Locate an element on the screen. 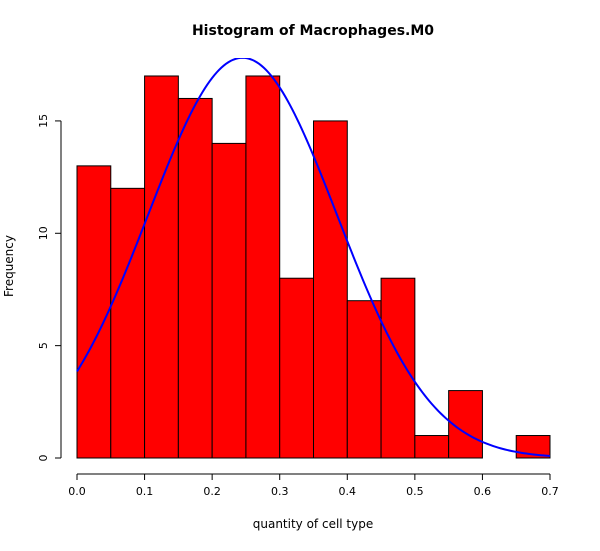 The image size is (600, 551). x-tick-label: 0.2 is located at coordinates (212, 491).